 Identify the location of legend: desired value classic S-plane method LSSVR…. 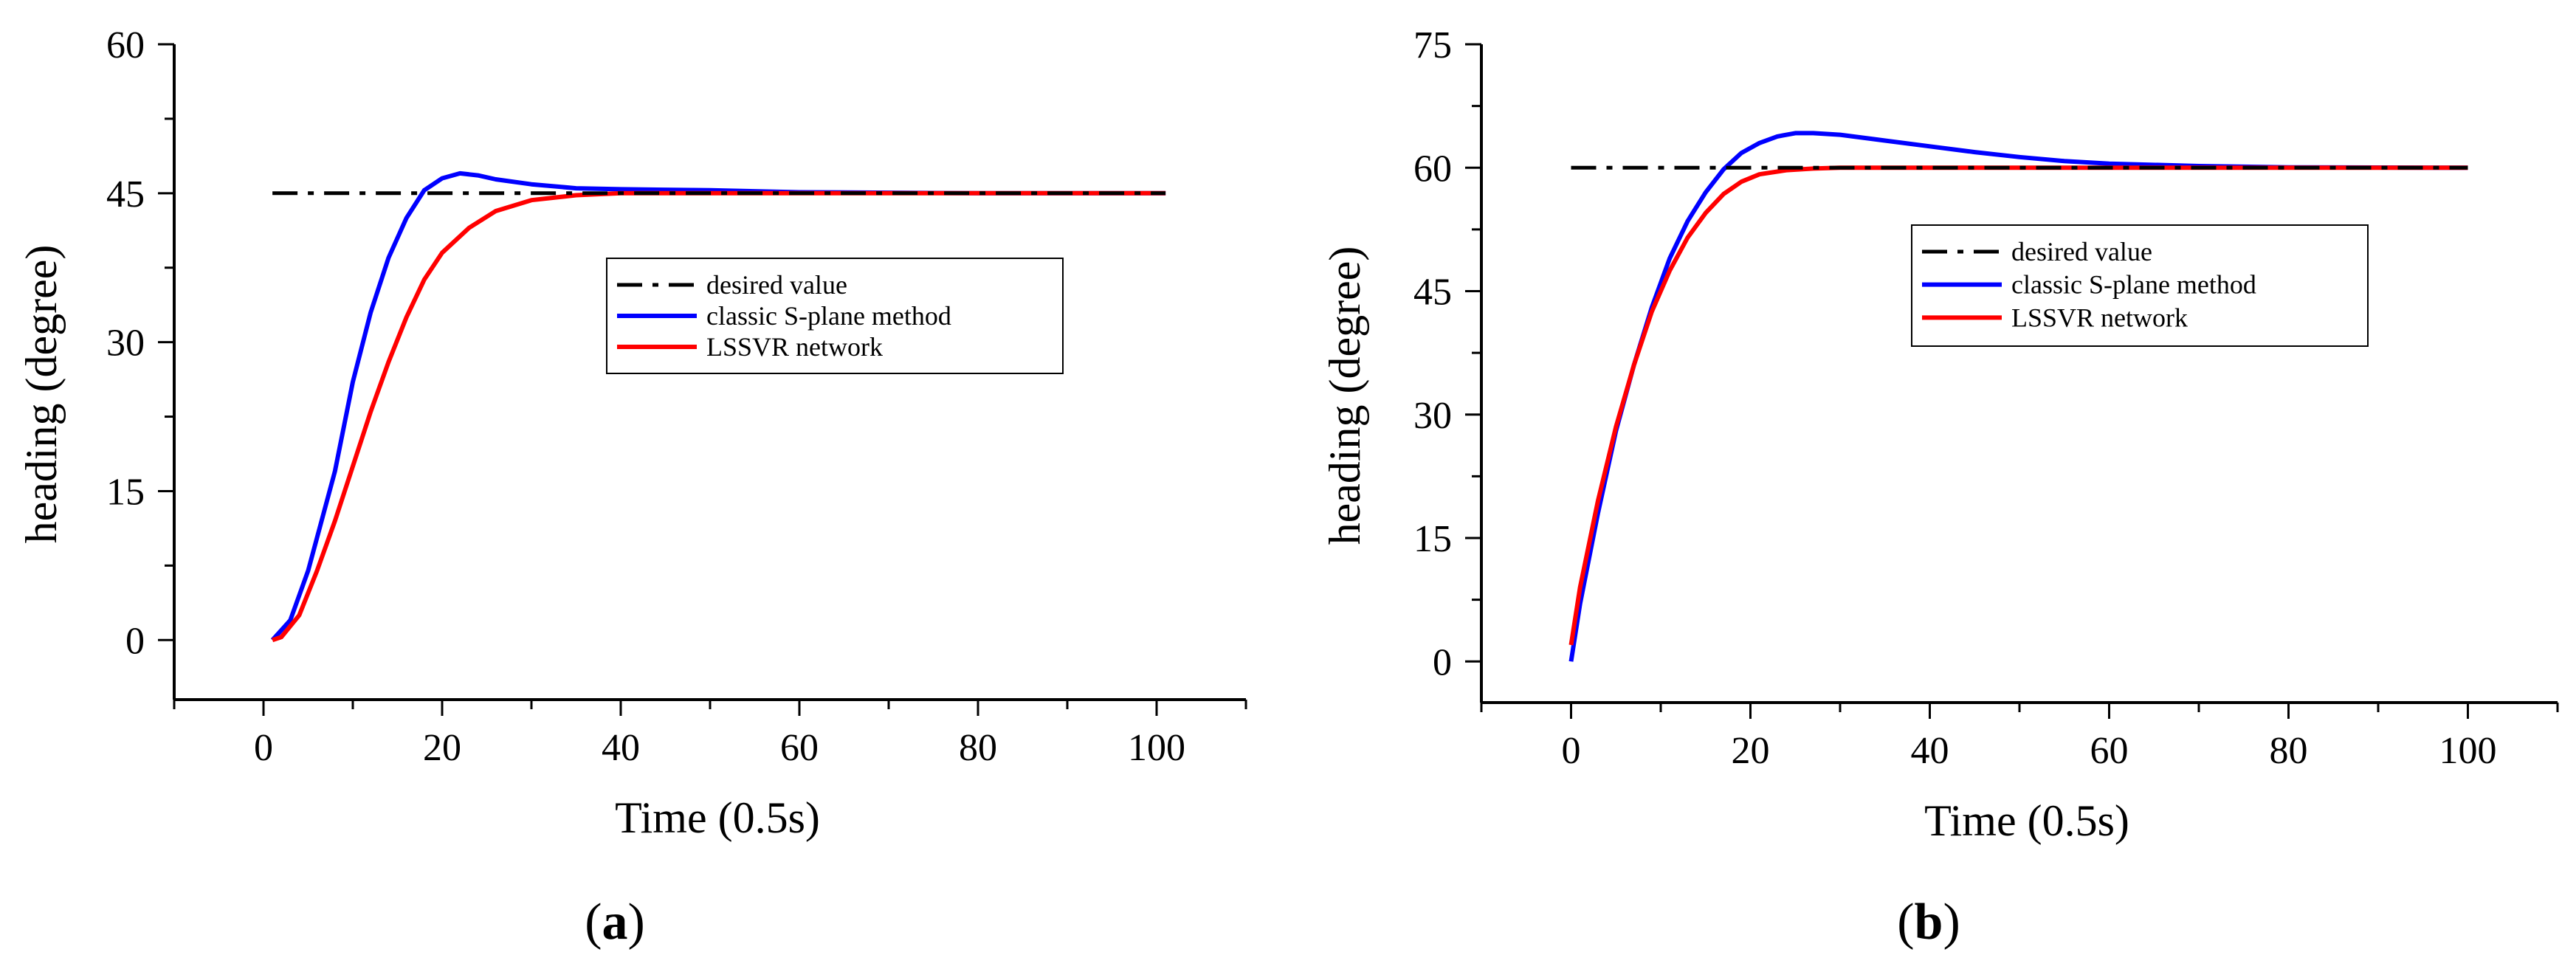
(2140, 285).